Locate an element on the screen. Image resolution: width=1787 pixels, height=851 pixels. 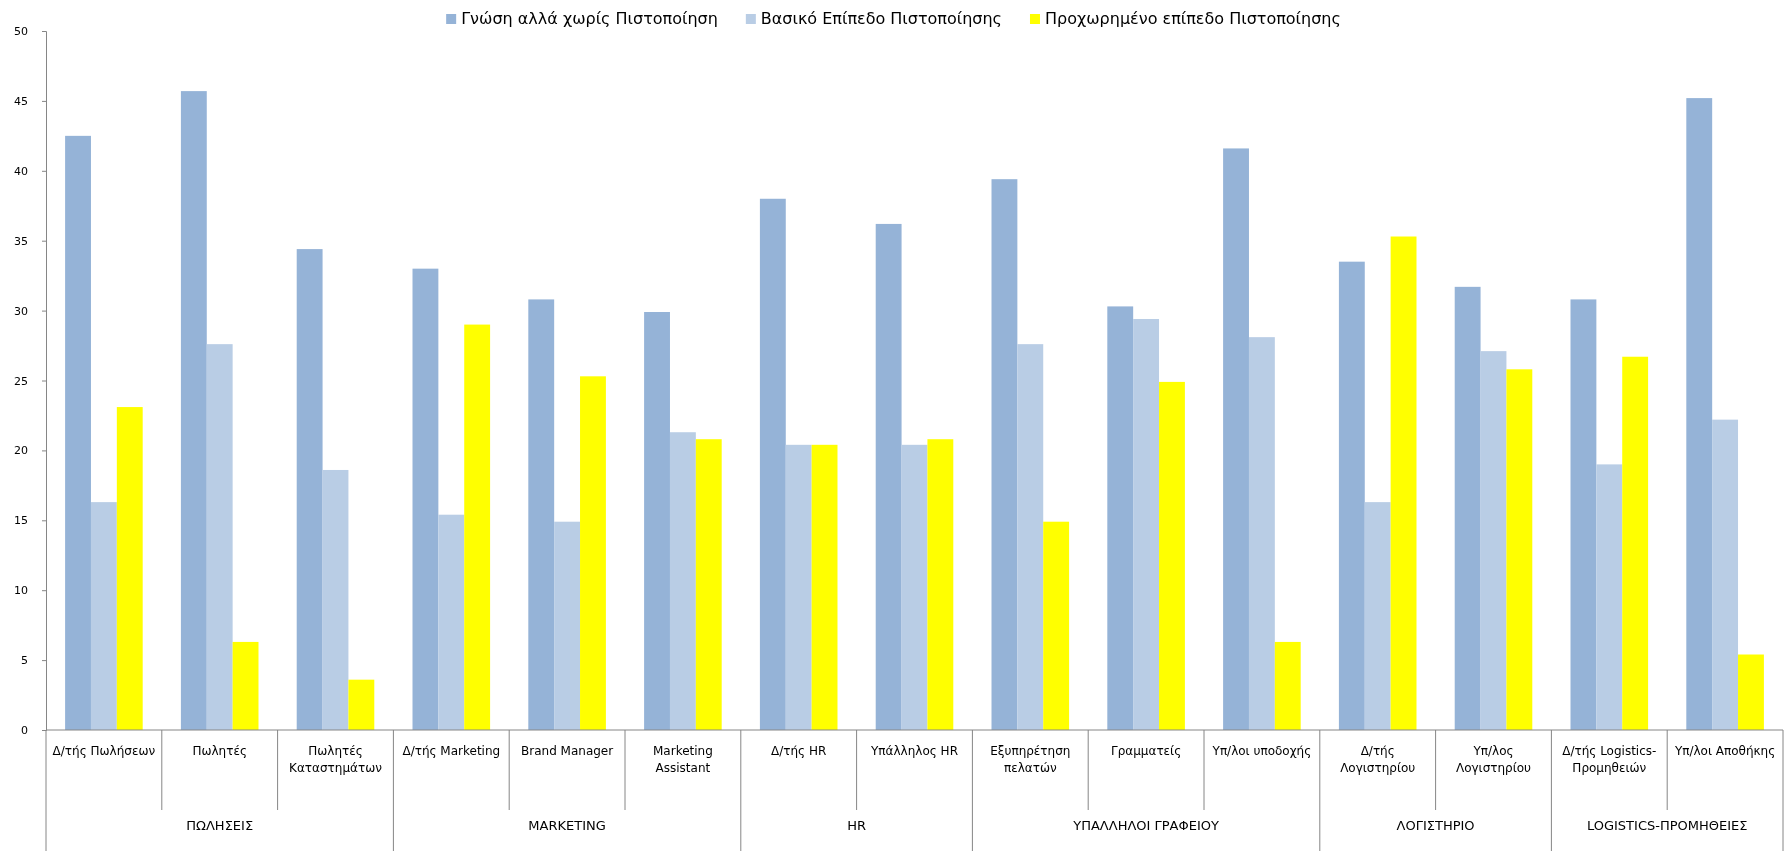
text: ΛΟΓΙΣΤΗΡΙΟ is located at coordinates (1435, 825).